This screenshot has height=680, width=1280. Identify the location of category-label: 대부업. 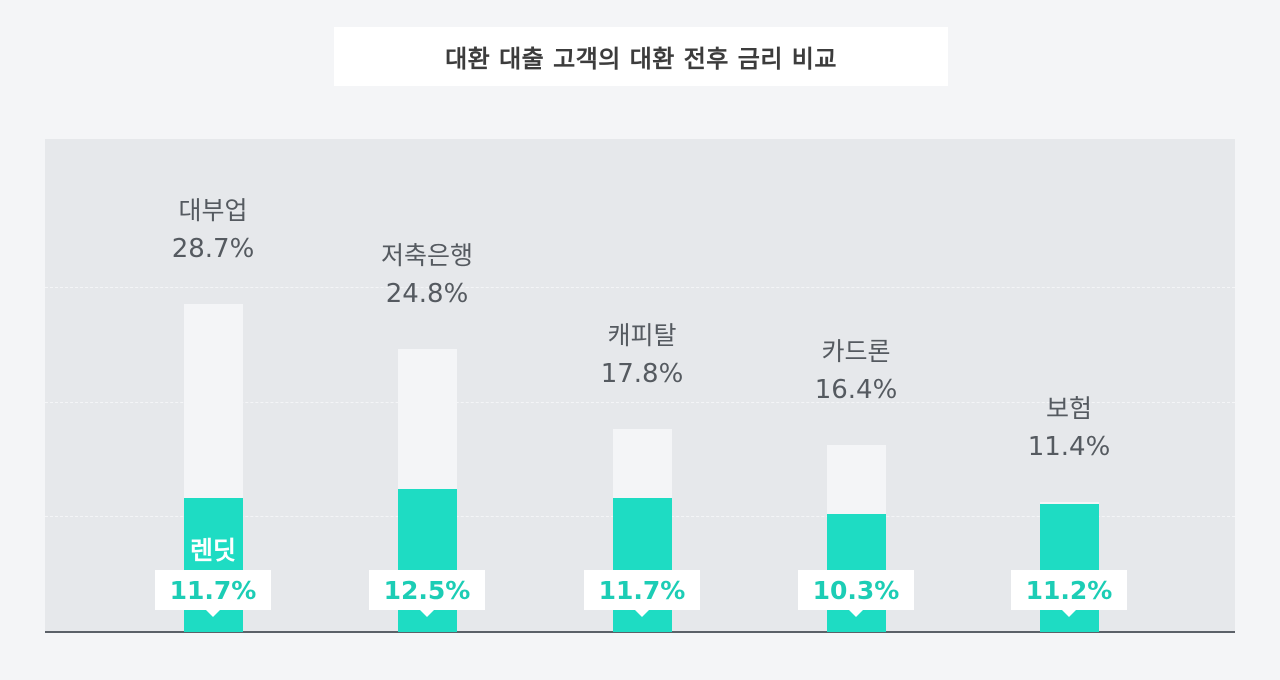
(213, 211).